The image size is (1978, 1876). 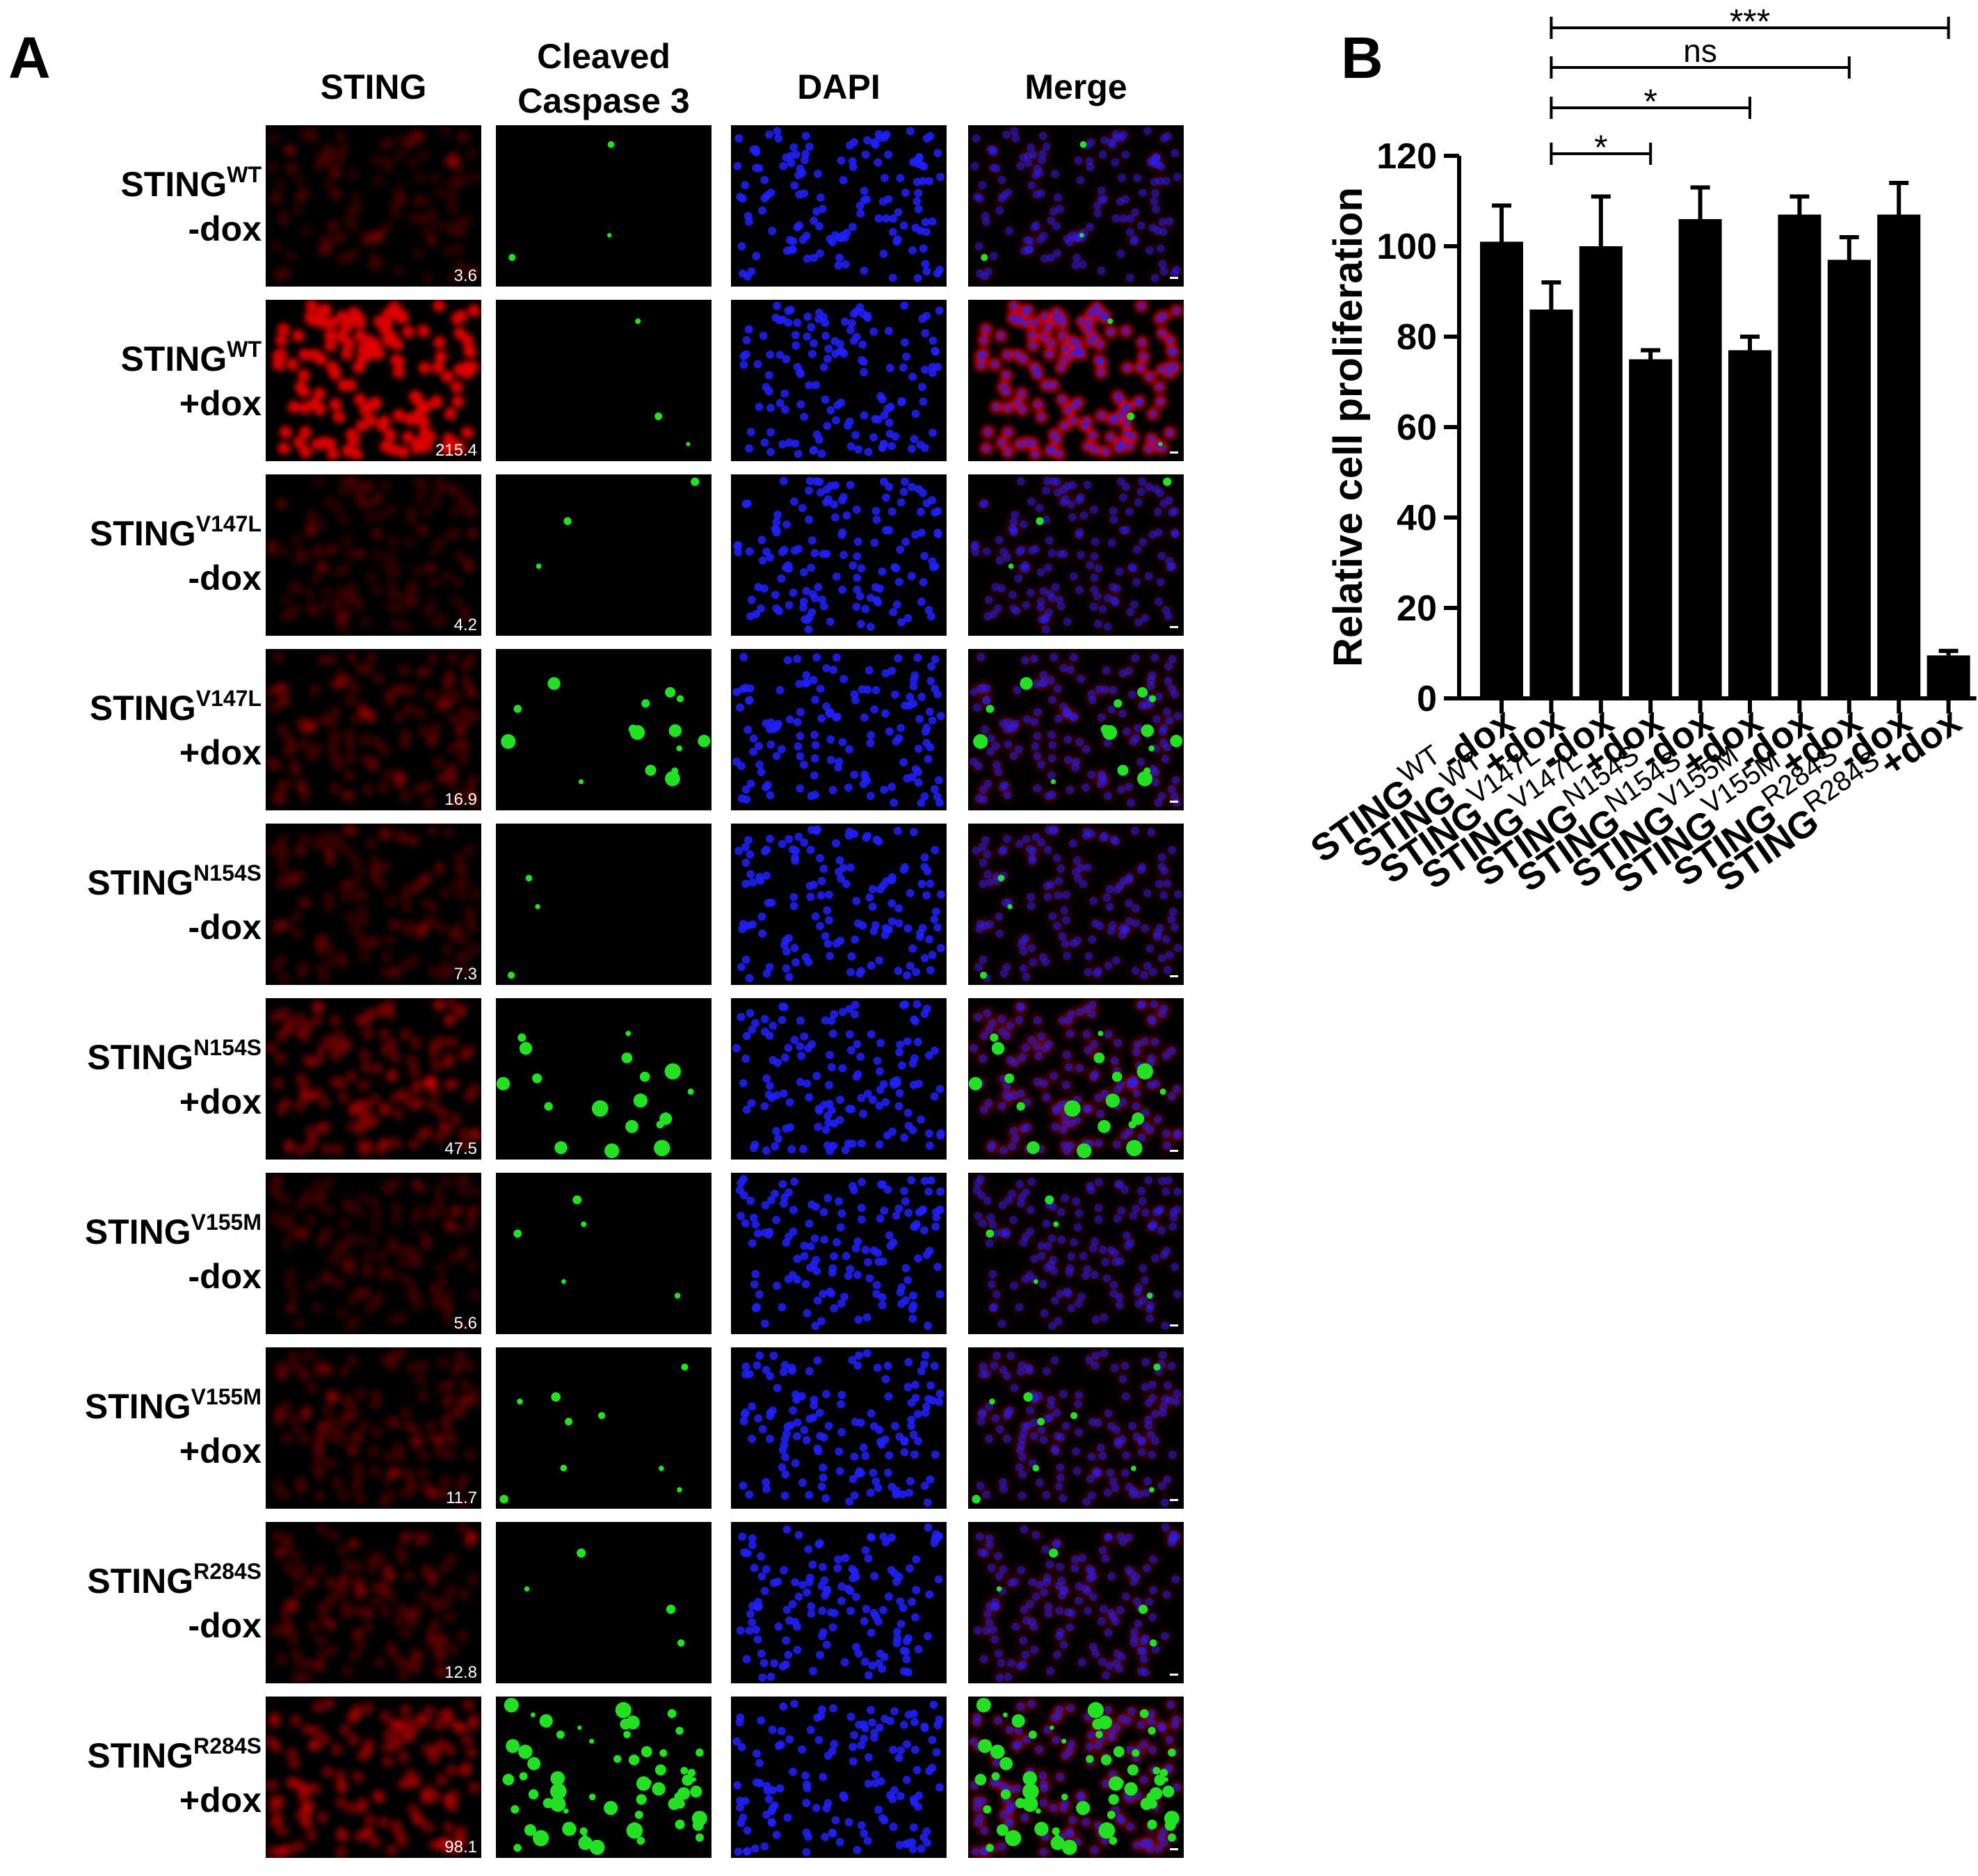 I want to click on significance-label: ***, so click(x=1750, y=22).